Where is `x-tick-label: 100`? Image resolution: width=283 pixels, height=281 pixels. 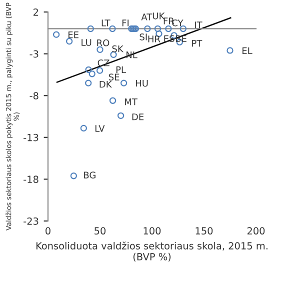 x-tick-label: 100 is located at coordinates (152, 231).